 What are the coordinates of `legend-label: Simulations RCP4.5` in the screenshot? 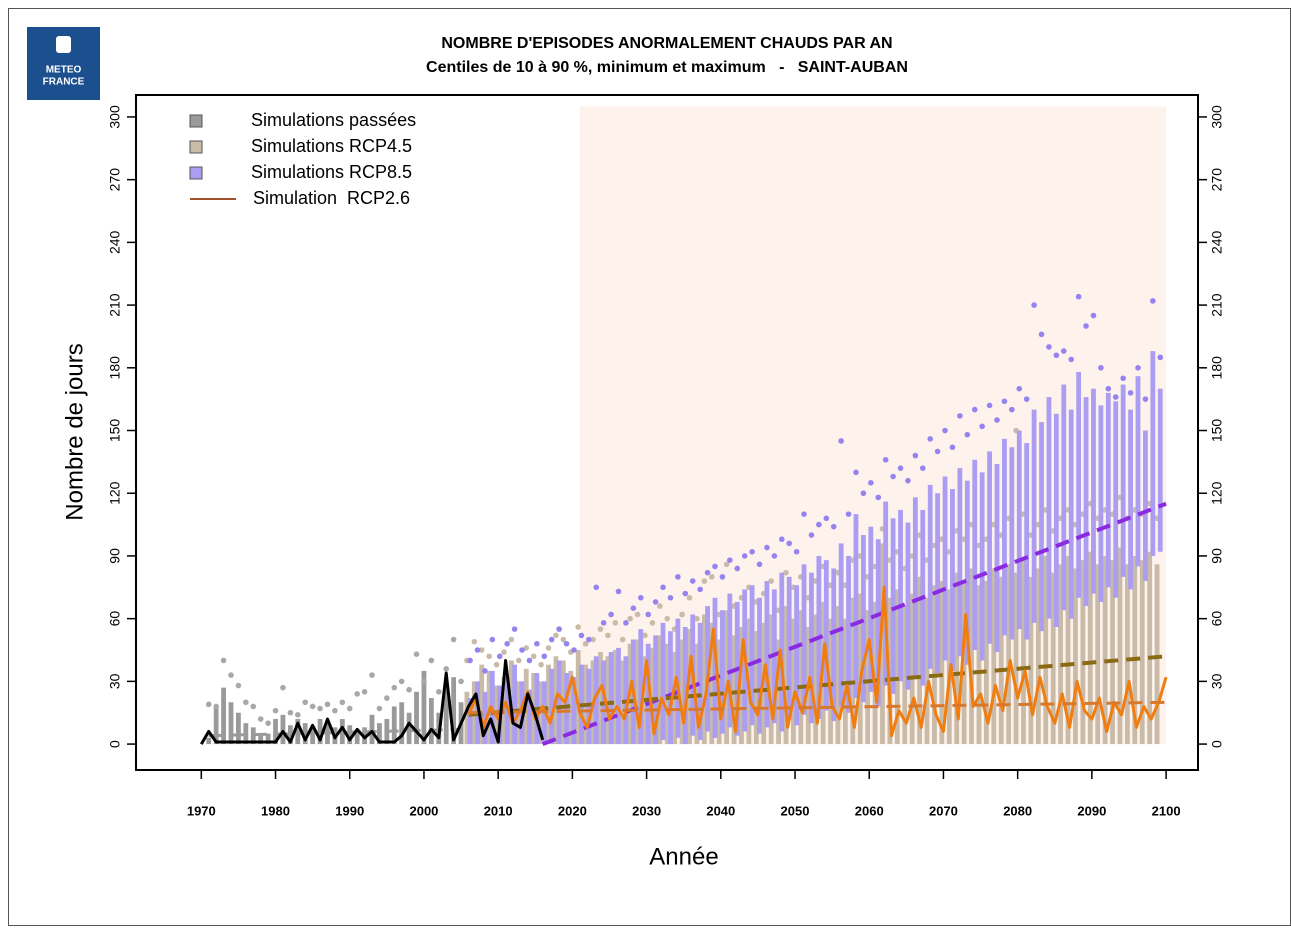 It's located at (331, 146).